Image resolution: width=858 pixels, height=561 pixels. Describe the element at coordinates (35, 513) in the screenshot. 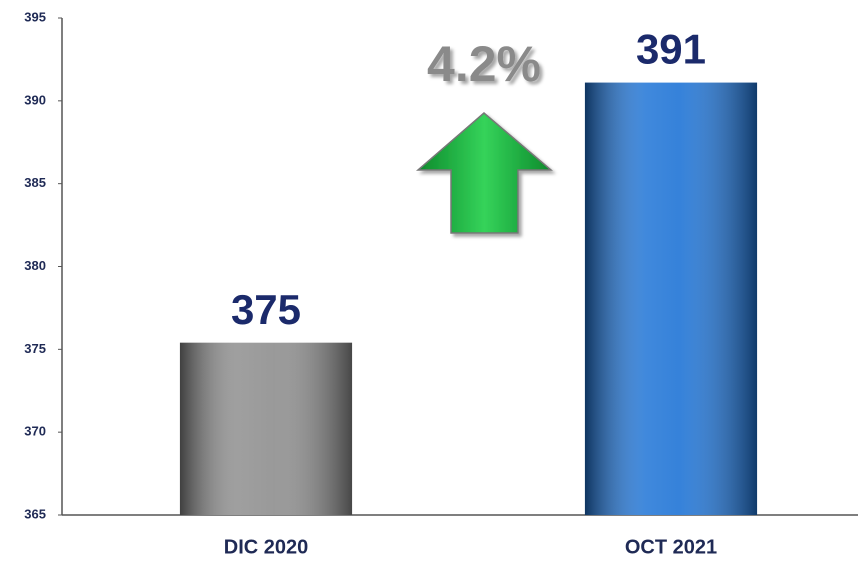

I see `y-tick-label: 365` at that location.